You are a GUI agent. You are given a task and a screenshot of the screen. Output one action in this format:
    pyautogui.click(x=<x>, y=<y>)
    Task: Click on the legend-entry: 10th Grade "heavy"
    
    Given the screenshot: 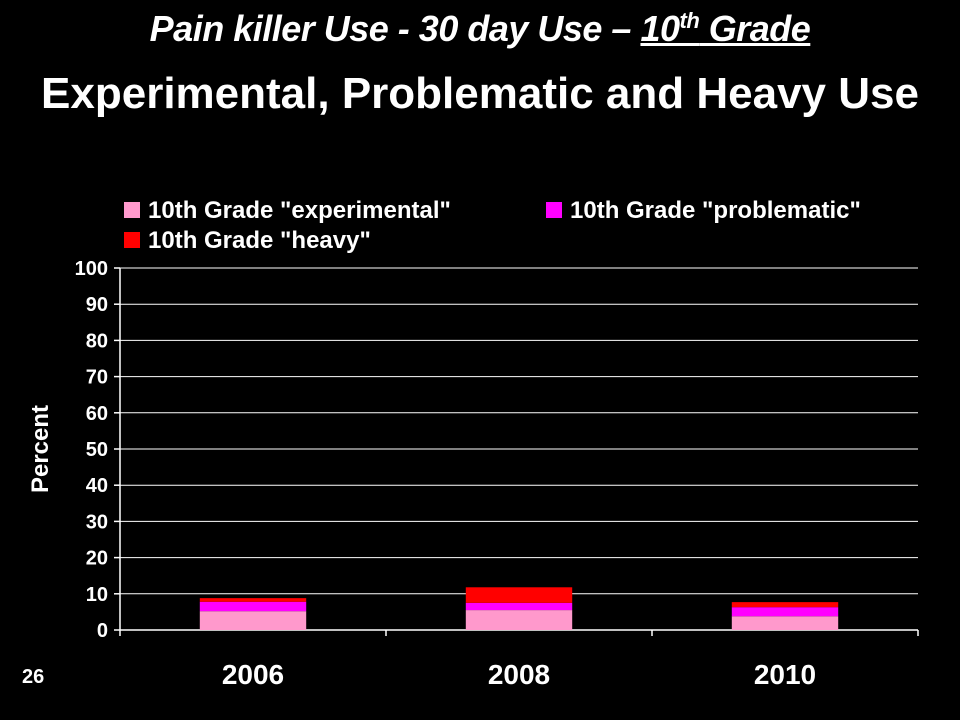 What is the action you would take?
    pyautogui.click(x=259, y=240)
    